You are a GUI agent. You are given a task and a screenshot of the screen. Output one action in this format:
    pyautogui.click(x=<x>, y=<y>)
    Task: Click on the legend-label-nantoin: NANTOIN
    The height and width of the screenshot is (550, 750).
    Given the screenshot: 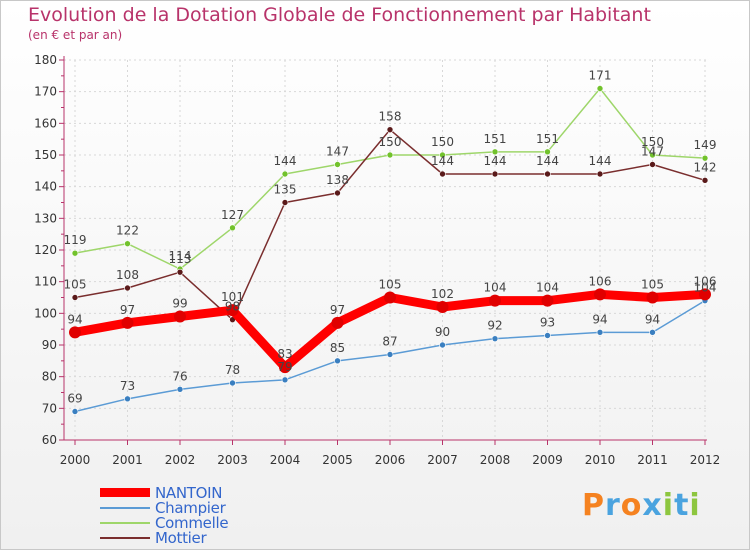 What is the action you would take?
    pyautogui.click(x=189, y=493)
    